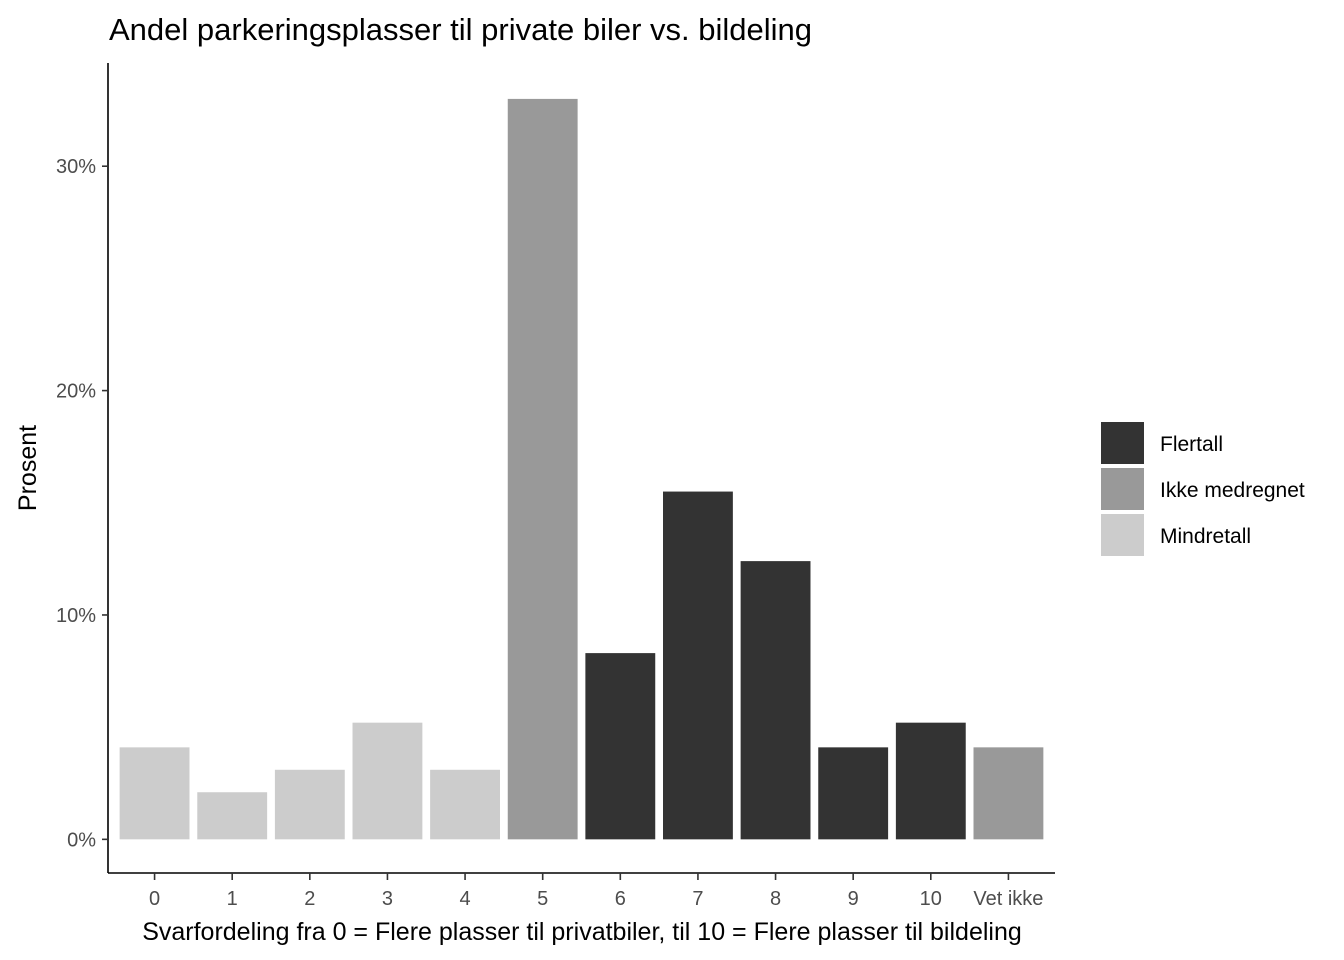 The image size is (1344, 960). I want to click on y-tick-label: 30%, so click(76, 167).